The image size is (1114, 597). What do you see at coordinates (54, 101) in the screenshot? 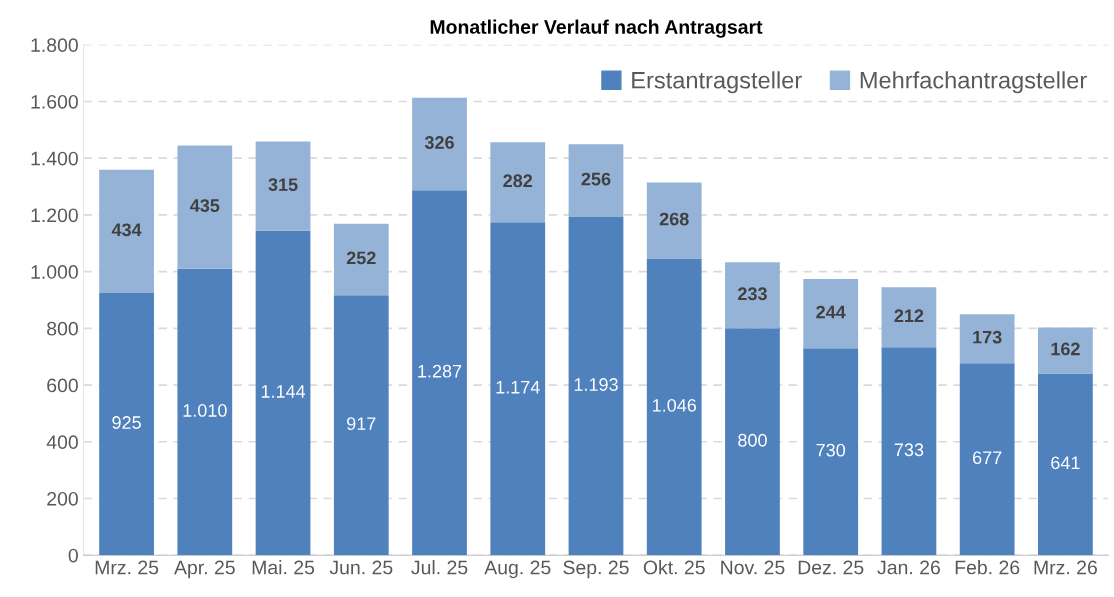
I see `y-tick-label: 1.600` at bounding box center [54, 101].